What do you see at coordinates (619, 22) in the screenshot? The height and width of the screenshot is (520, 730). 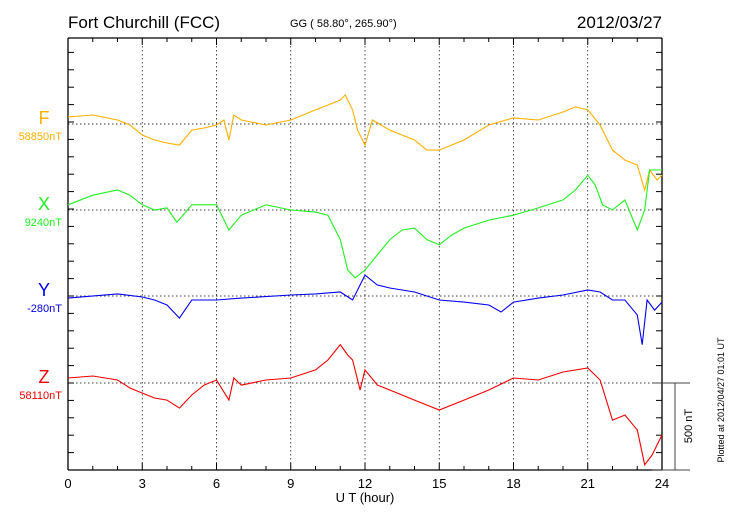 I see `chart-date: 2012/03/27` at bounding box center [619, 22].